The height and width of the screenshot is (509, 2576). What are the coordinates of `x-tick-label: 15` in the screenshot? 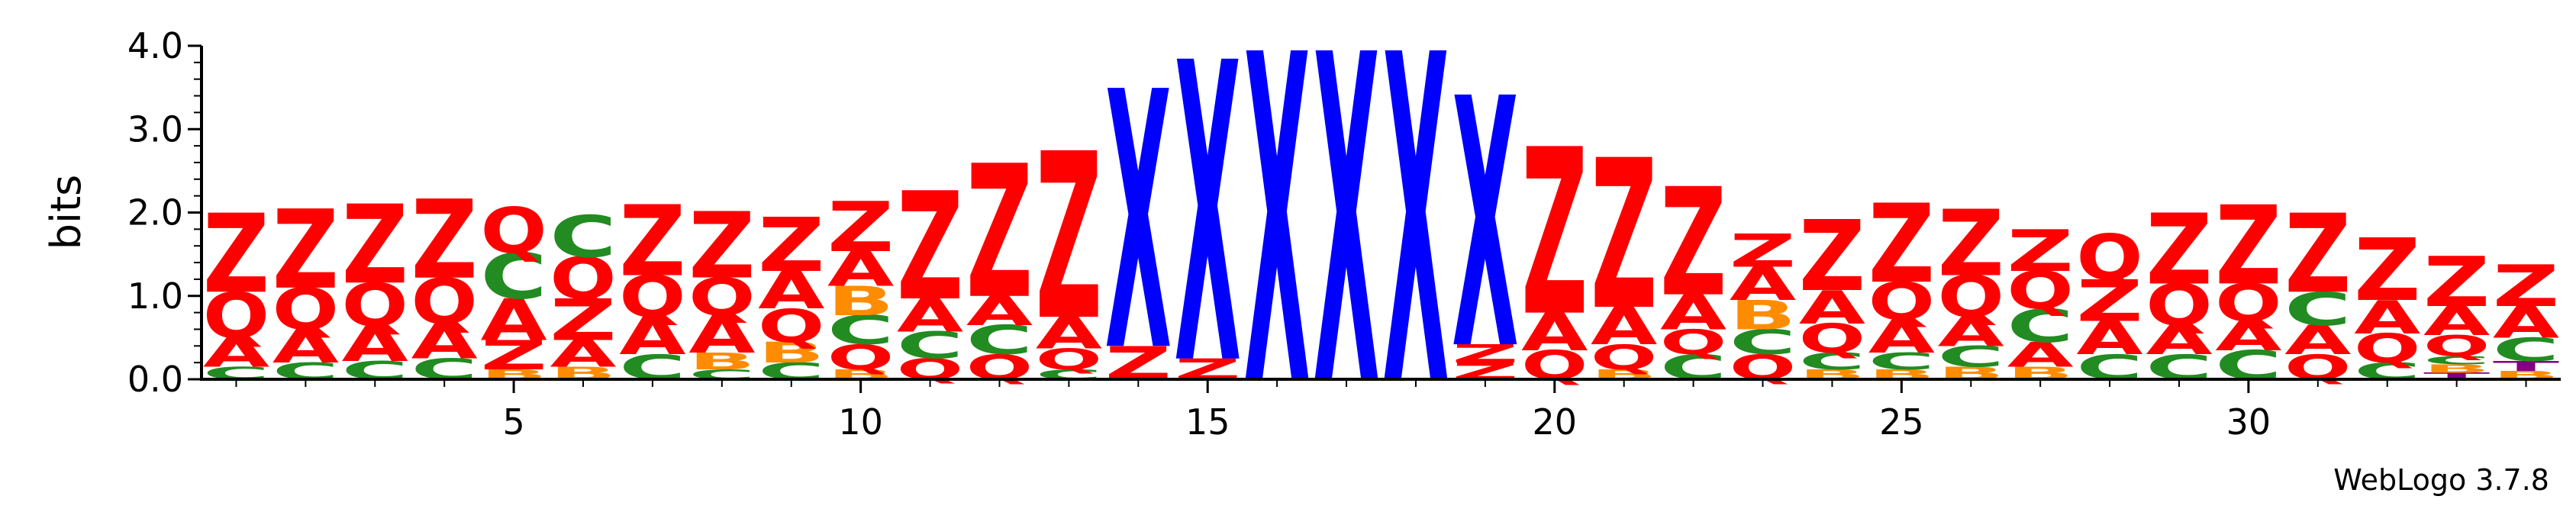 It's located at (1207, 422).